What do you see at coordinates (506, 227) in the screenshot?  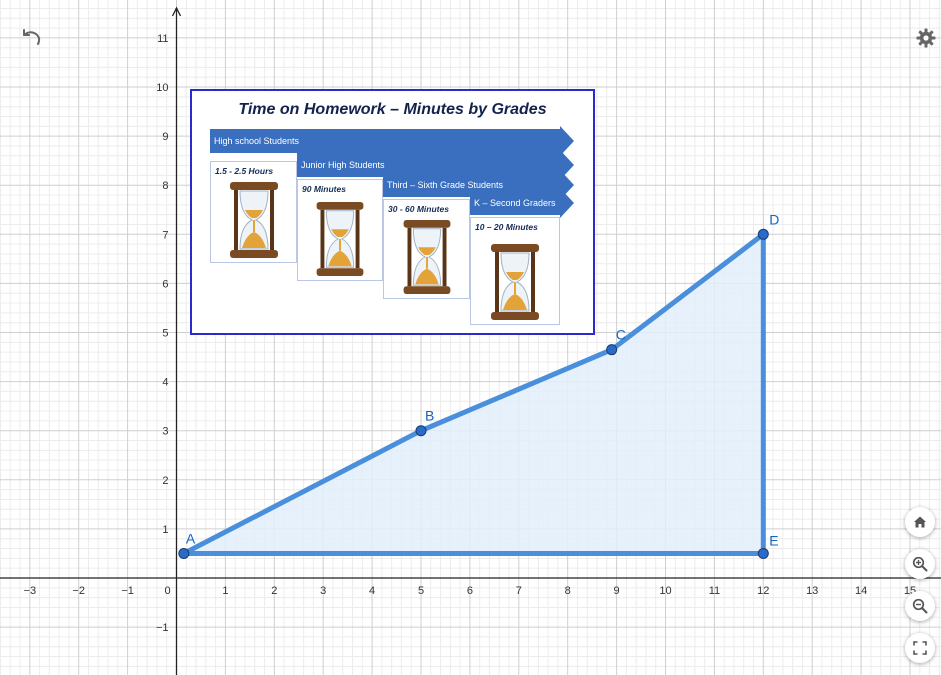 I see `tile-label-k-second: 10 – 20 Minutes` at bounding box center [506, 227].